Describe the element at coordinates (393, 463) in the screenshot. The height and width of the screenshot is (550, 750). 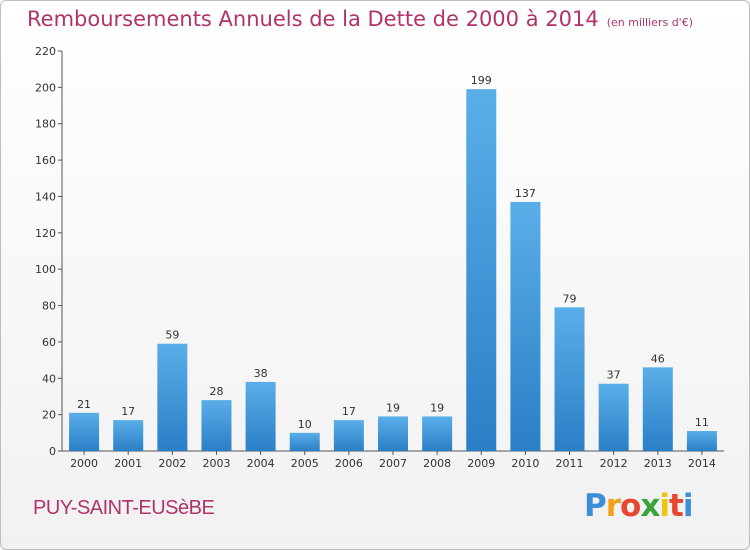
I see `x-tick-label: 2007` at that location.